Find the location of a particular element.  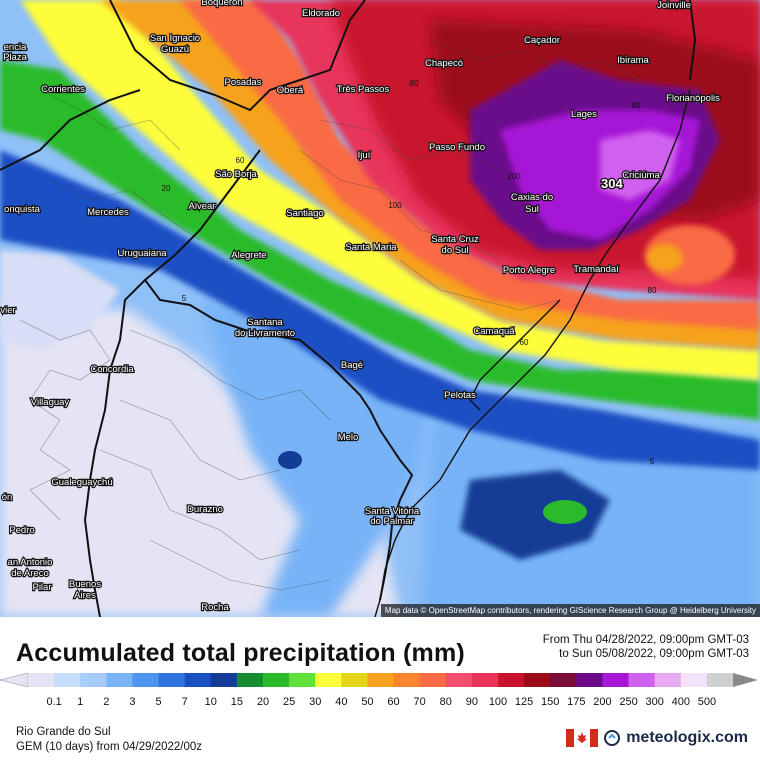

city-label: Oberá is located at coordinates (290, 90).